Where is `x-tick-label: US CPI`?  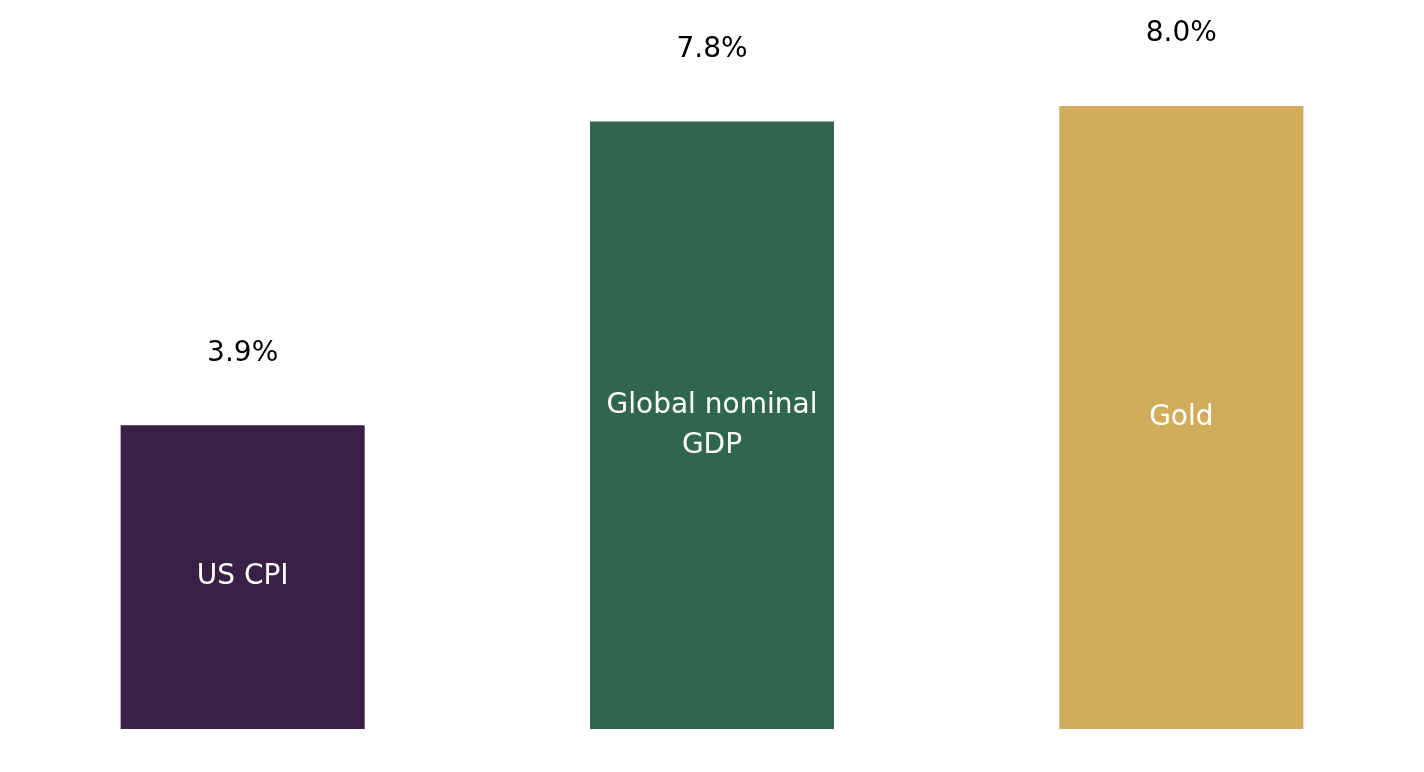
x-tick-label: US CPI is located at coordinates (242, 575).